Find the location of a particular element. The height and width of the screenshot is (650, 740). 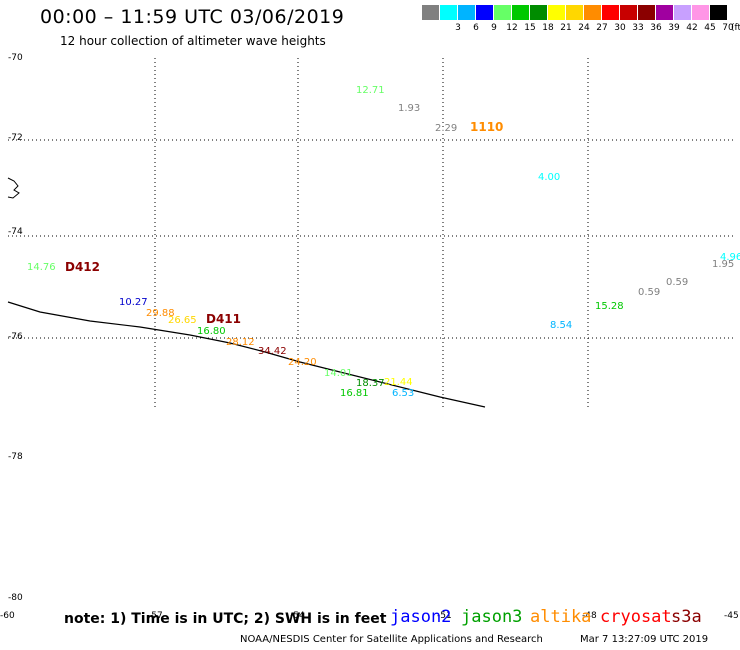

generated-timestamp: Mar 7 13:27:09 UTC 2019 is located at coordinates (644, 639).